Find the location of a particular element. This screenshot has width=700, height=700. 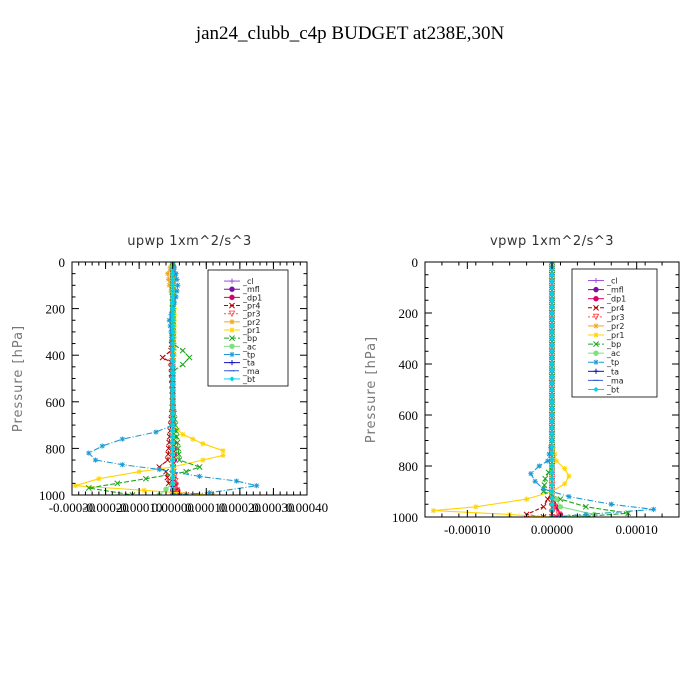

legend-label: _ac is located at coordinates (613, 353).